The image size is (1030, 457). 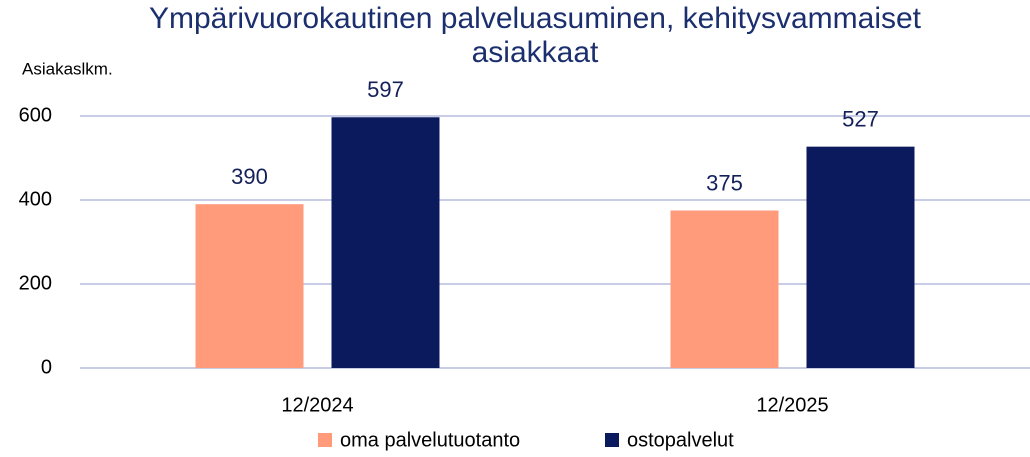 What do you see at coordinates (35, 199) in the screenshot?
I see `y-tick-label: 400` at bounding box center [35, 199].